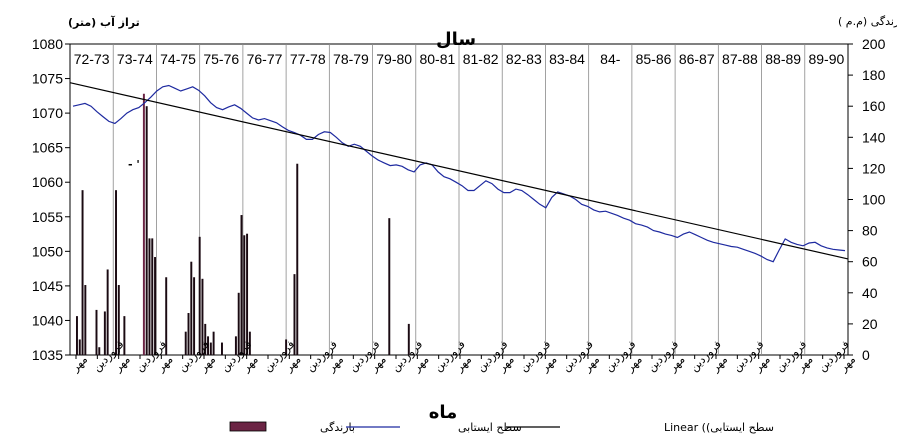 This screenshot has height=443, width=897. Describe the element at coordinates (443, 412) in the screenshot. I see `x-axis-title: ماه` at that location.